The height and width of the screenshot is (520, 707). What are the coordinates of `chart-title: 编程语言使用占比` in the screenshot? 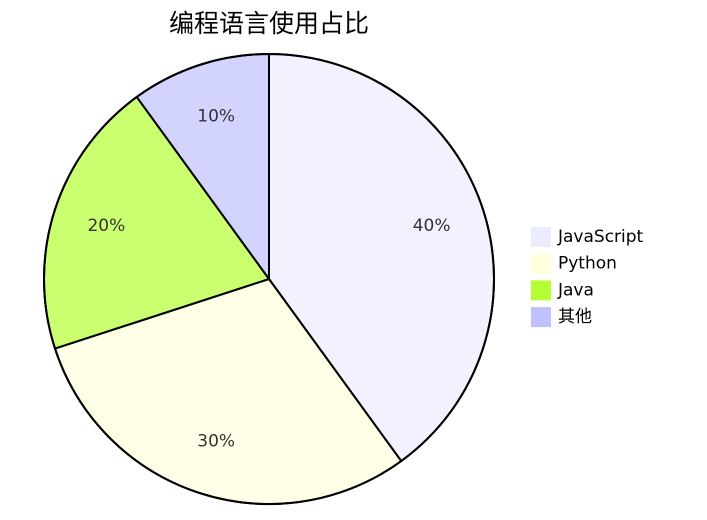 It's located at (269, 23).